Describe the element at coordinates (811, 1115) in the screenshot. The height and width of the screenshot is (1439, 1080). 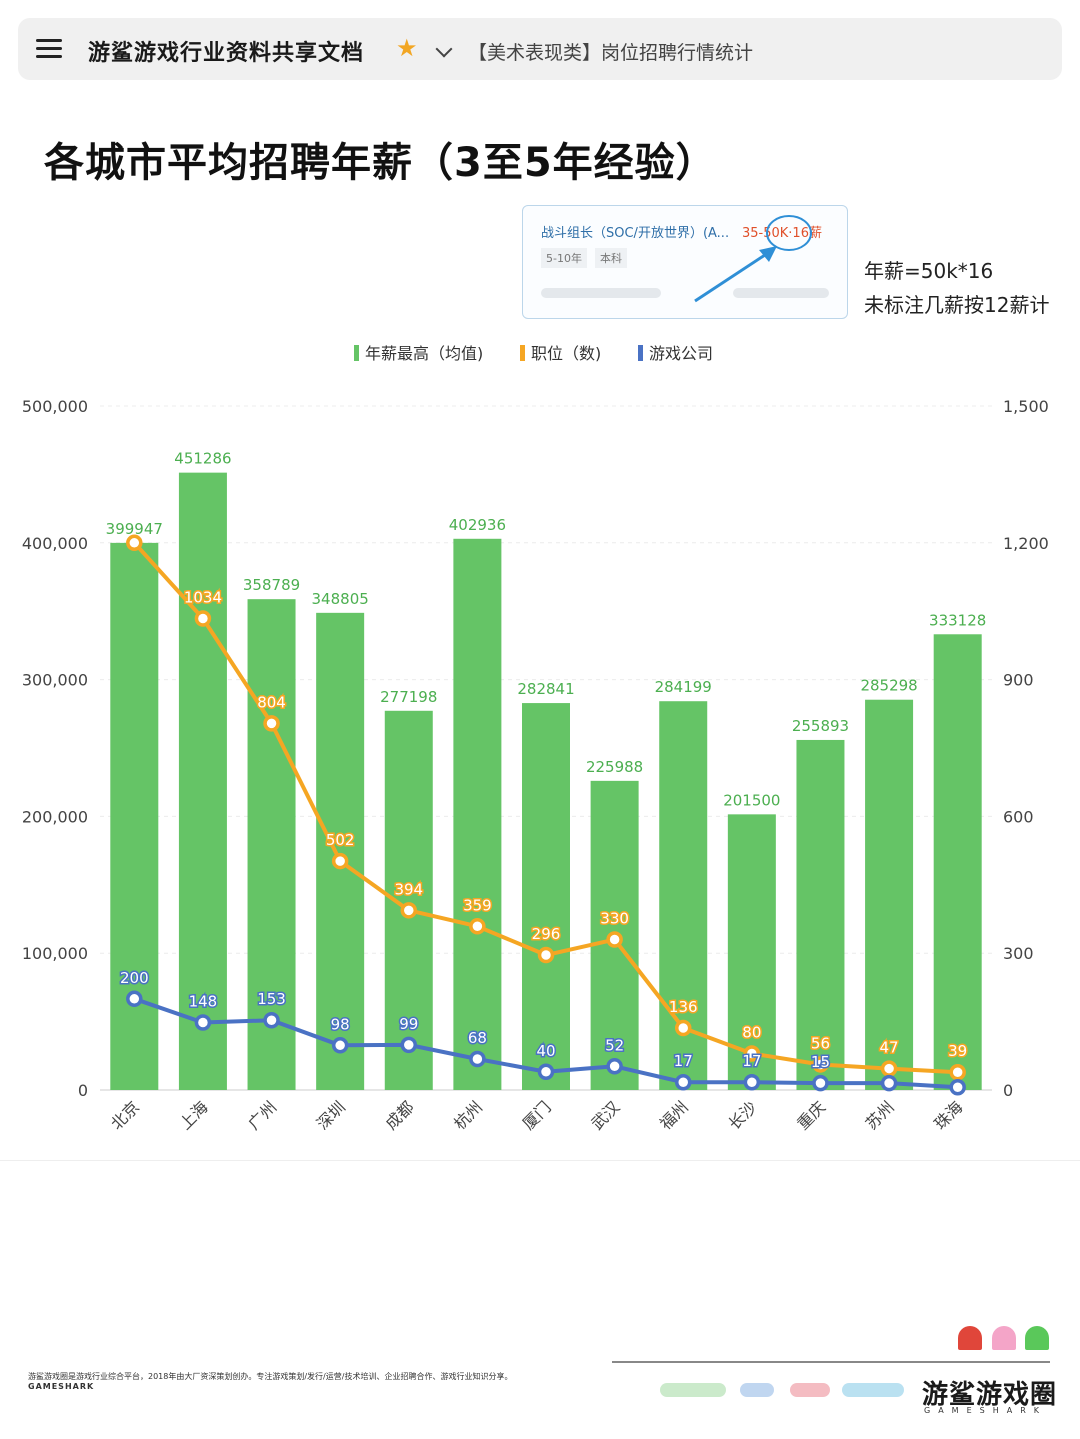
I see `x-axis-tick: 重庆` at that location.